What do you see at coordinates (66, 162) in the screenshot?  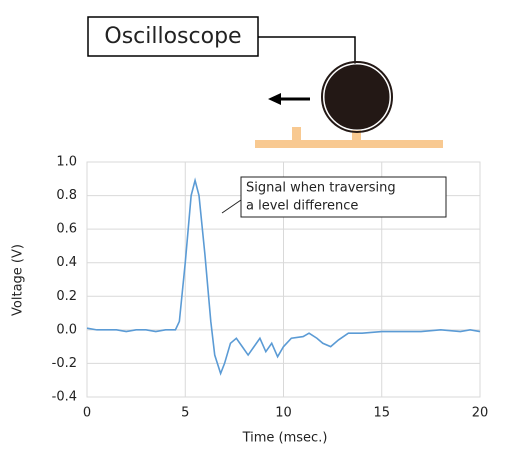 I see `y-tick-label: 1.0` at bounding box center [66, 162].